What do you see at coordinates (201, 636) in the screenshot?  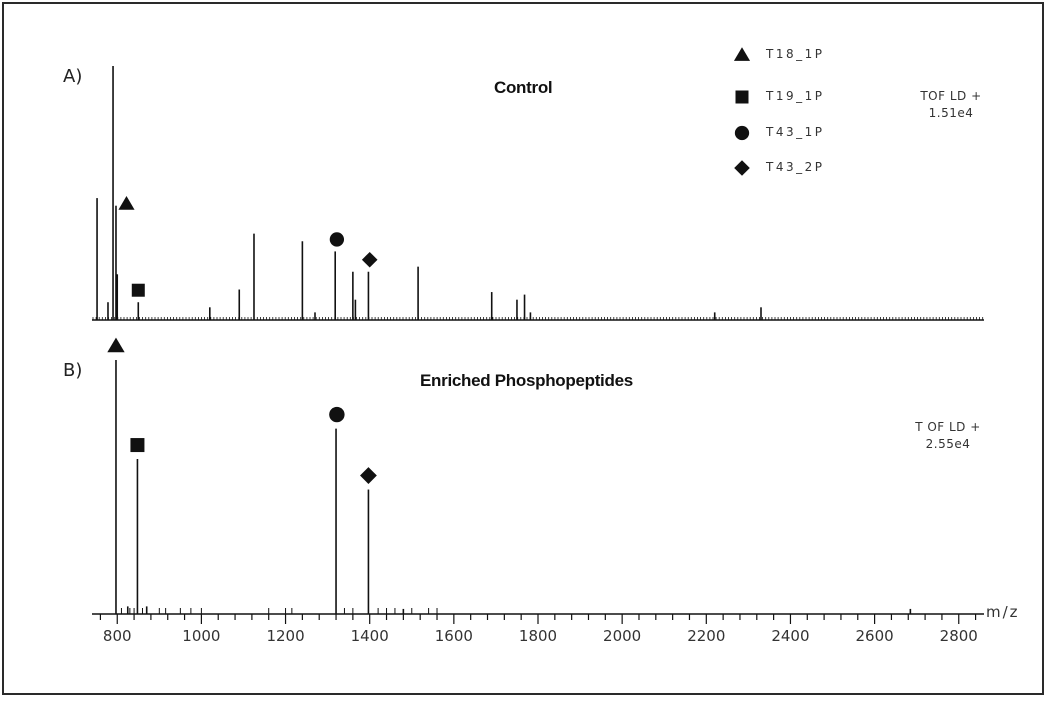 I see `x-tick-label-1000: 1000` at bounding box center [201, 636].